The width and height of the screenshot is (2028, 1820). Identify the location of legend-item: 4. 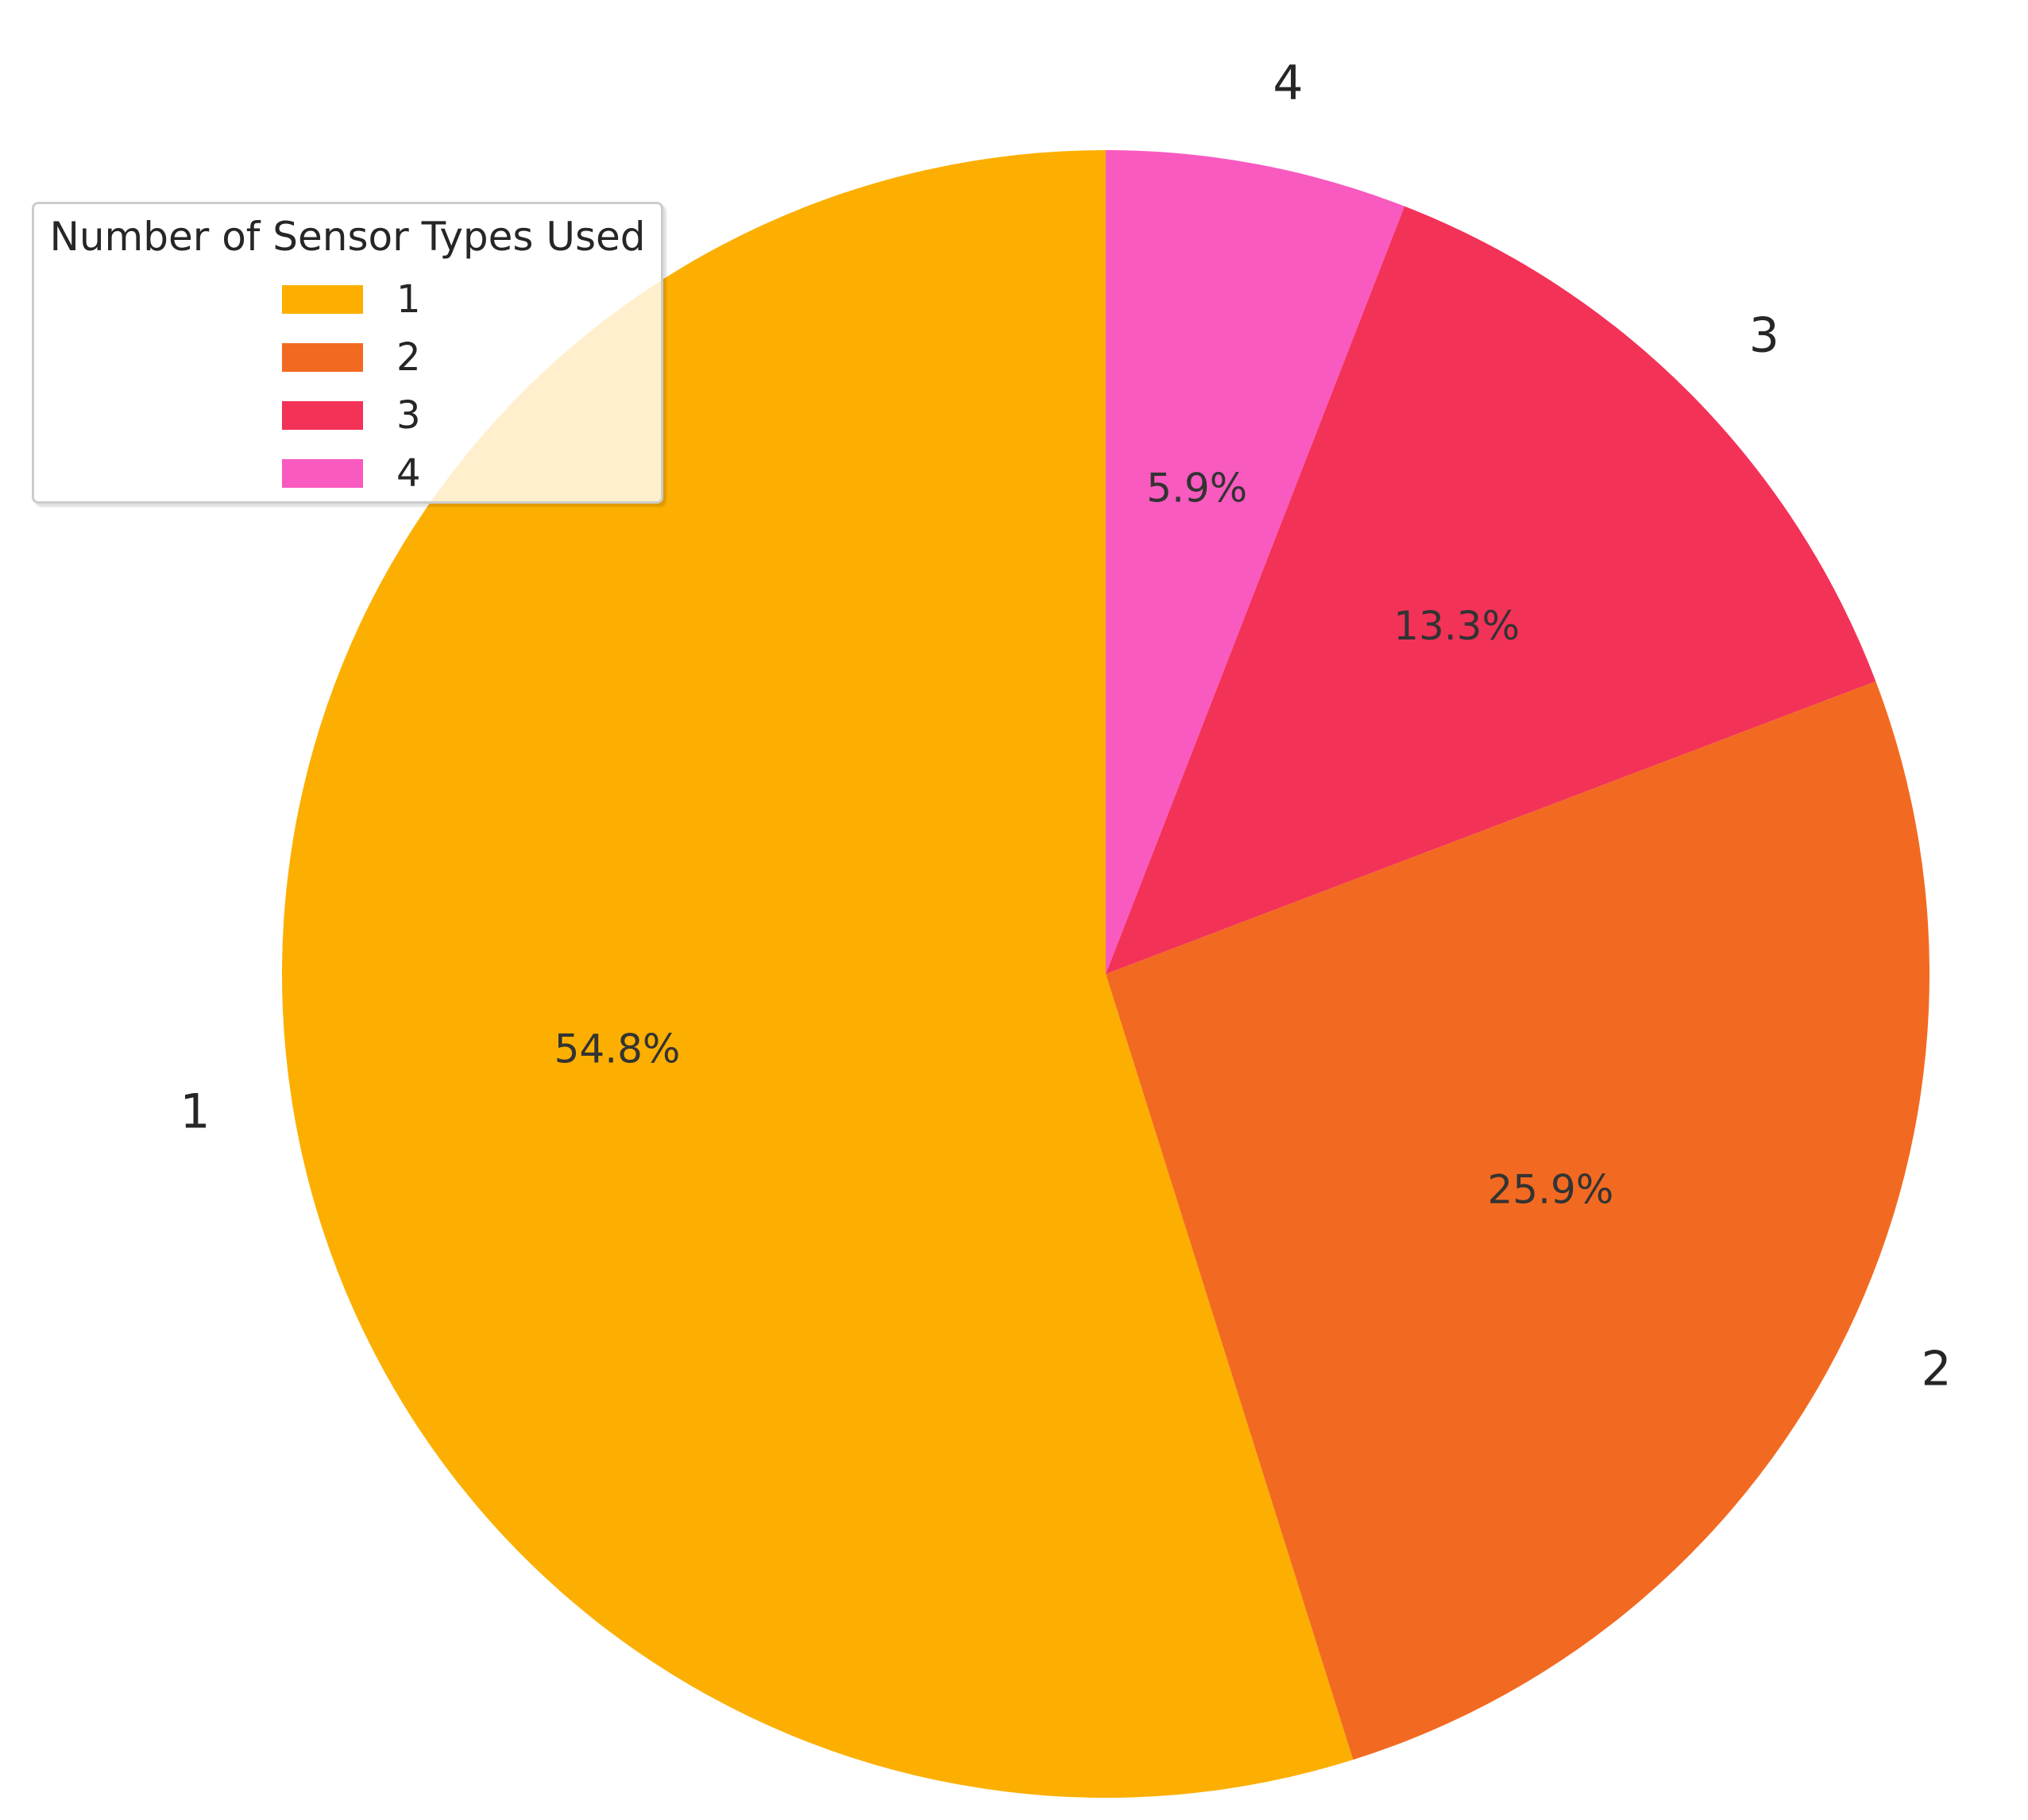
(351, 474).